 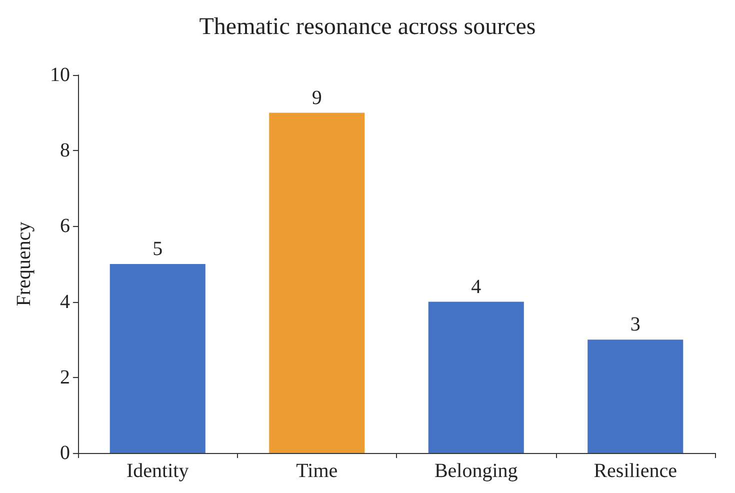 I want to click on data-label: 3, so click(x=635, y=325).